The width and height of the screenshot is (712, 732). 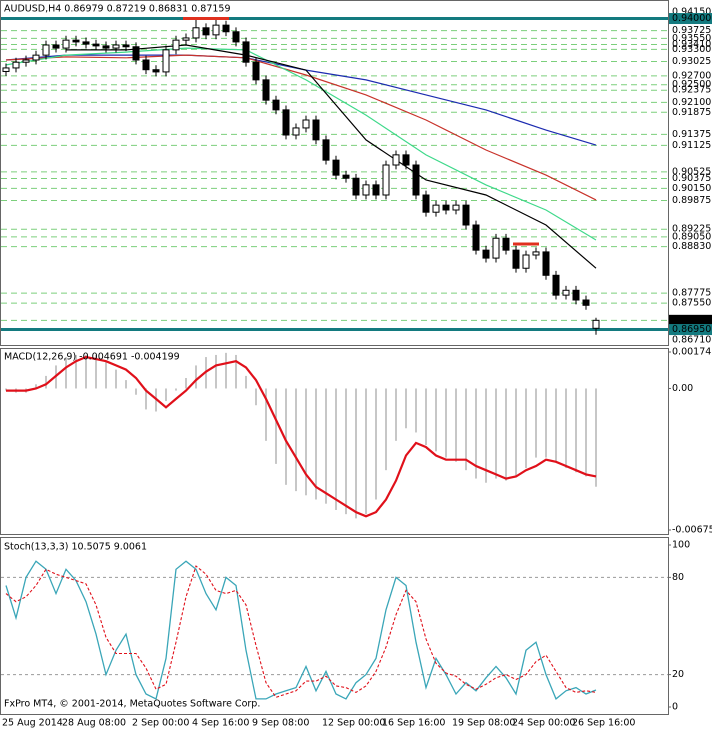 What do you see at coordinates (691, 49) in the screenshot?
I see `y-tick-label: 0.93300` at bounding box center [691, 49].